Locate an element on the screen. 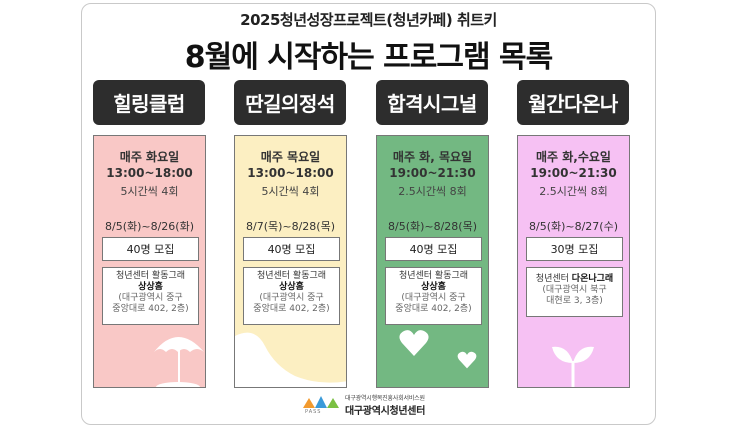 Image resolution: width=737 pixels, height=431 pixels. org-text: 대구광역시행복진흥사회서비스원 대구광역시청년센터 is located at coordinates (385, 405).